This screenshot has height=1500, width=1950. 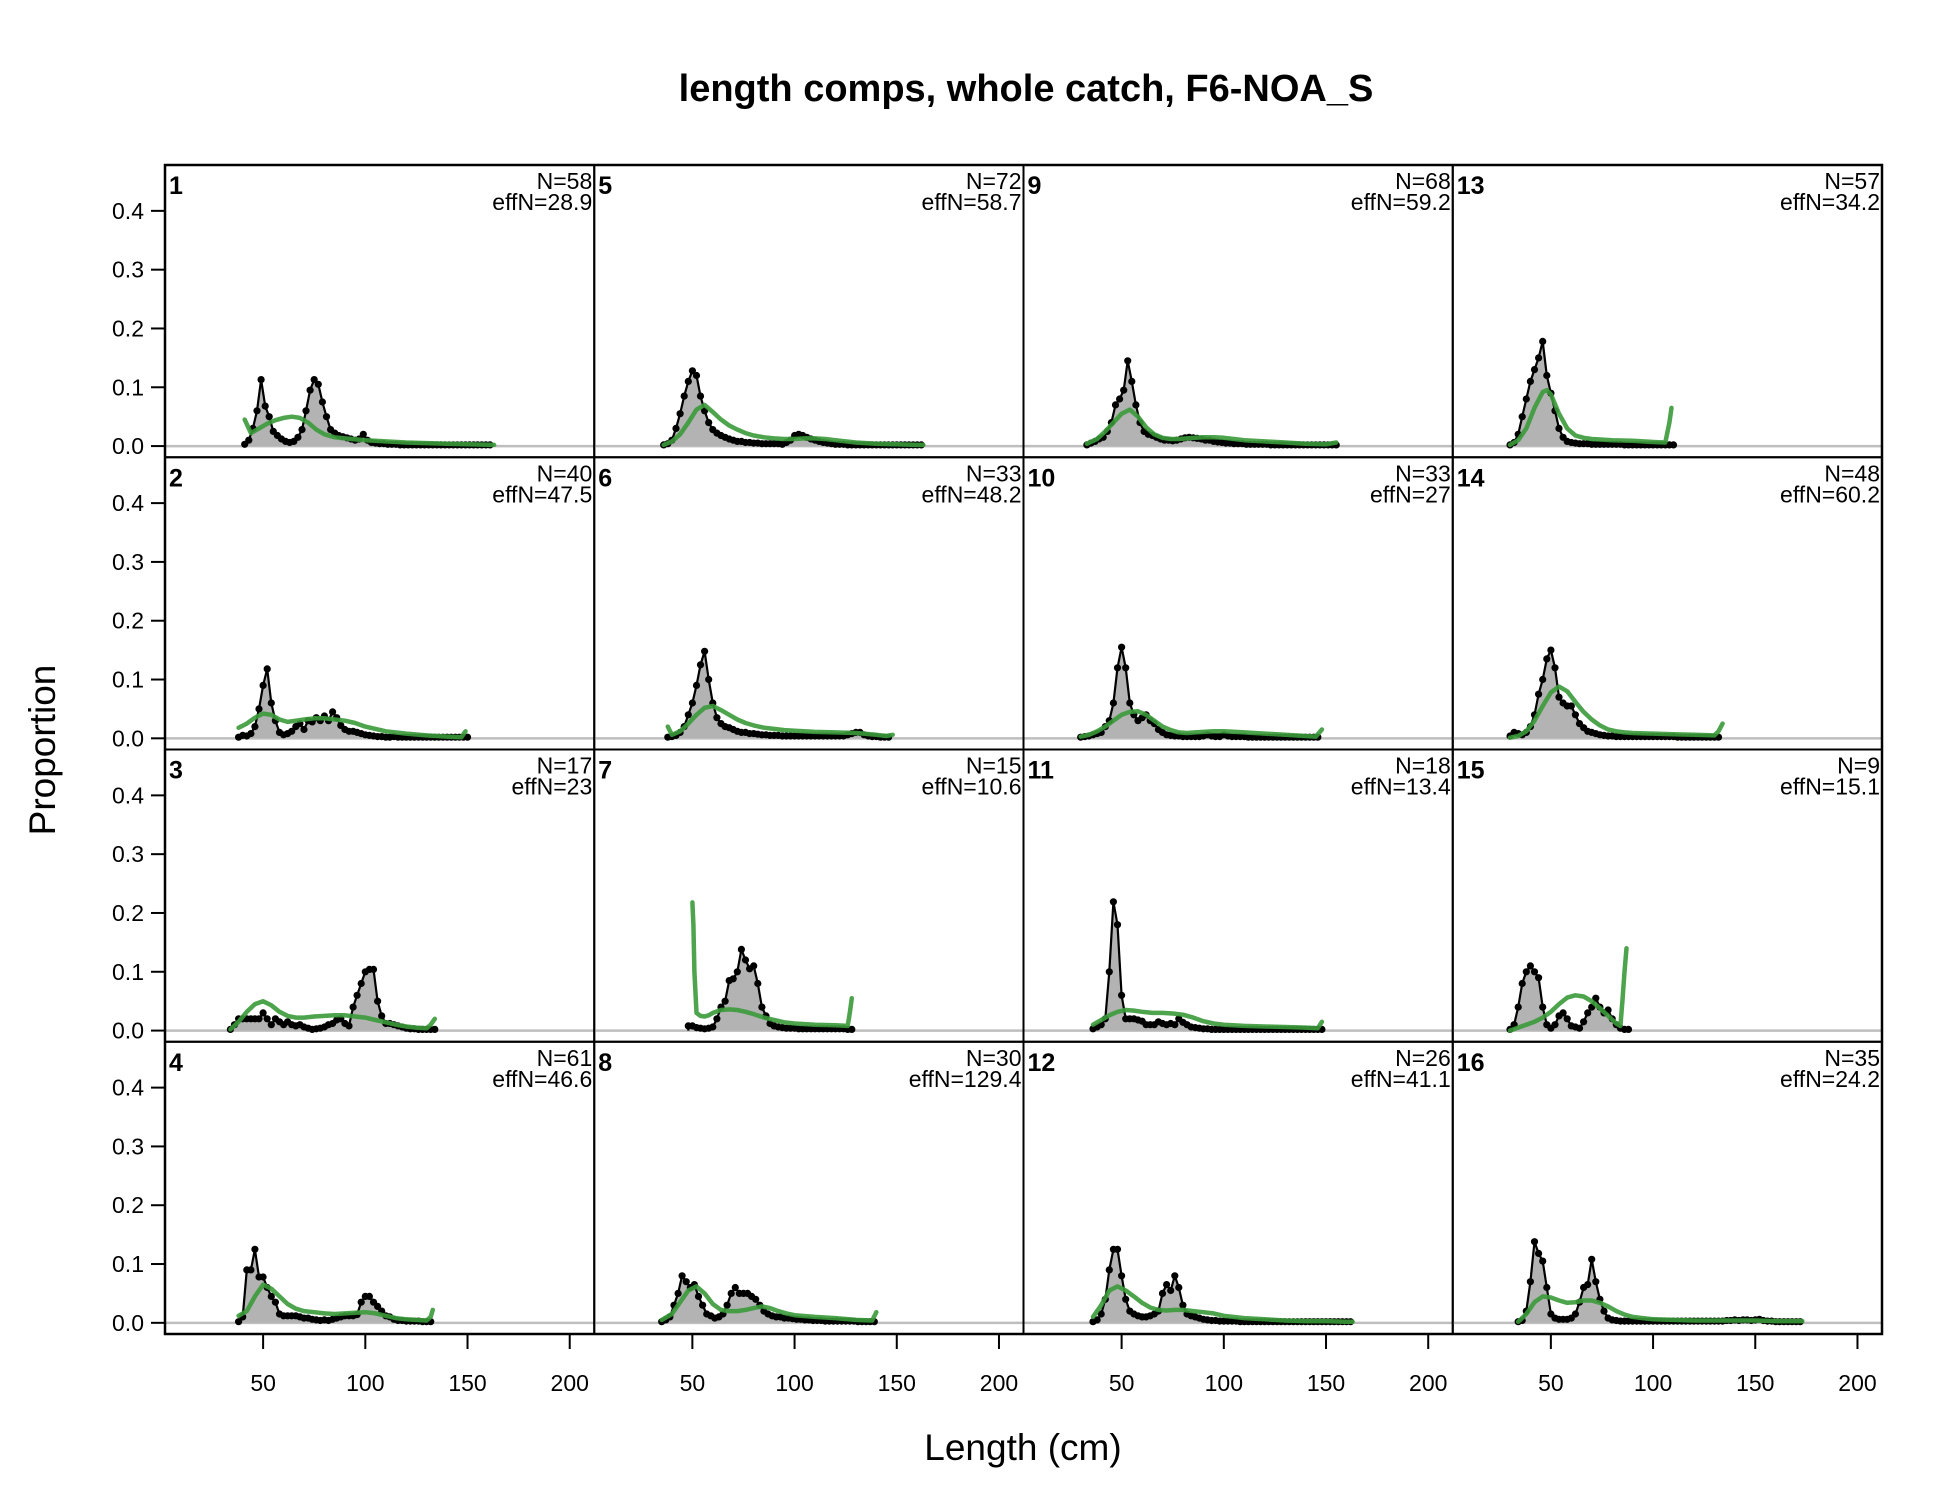 What do you see at coordinates (1471, 478) in the screenshot?
I see `panel-number: 14` at bounding box center [1471, 478].